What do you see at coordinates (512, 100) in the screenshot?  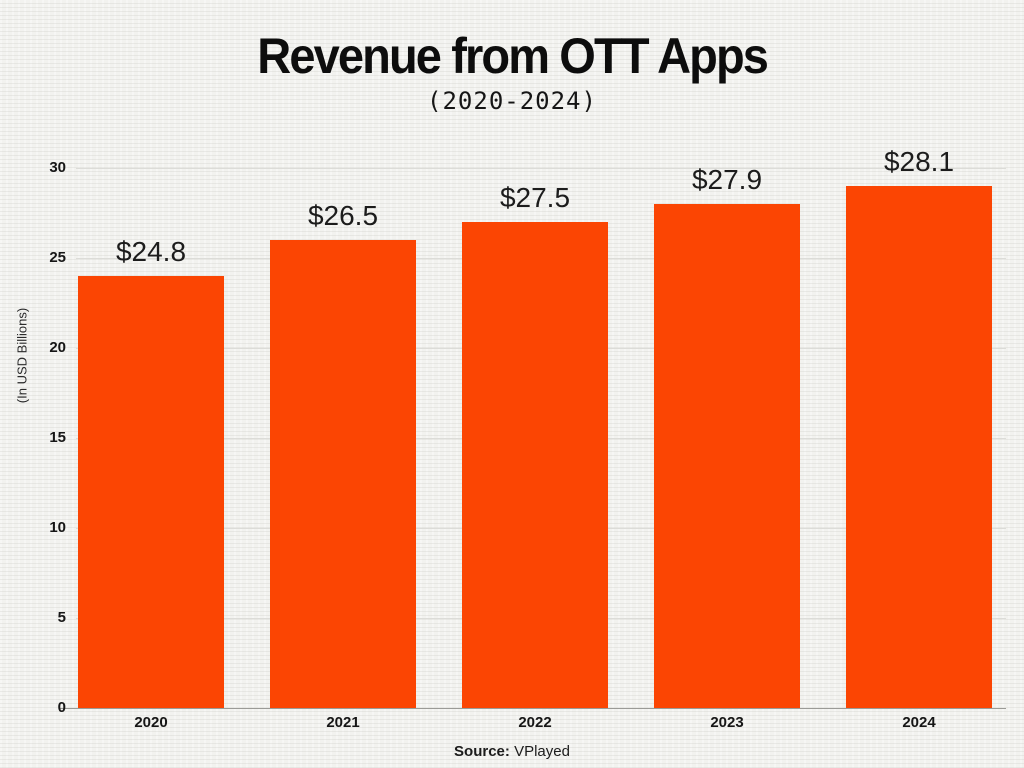 I see `chart-subtitle: (2020-2024)` at bounding box center [512, 100].